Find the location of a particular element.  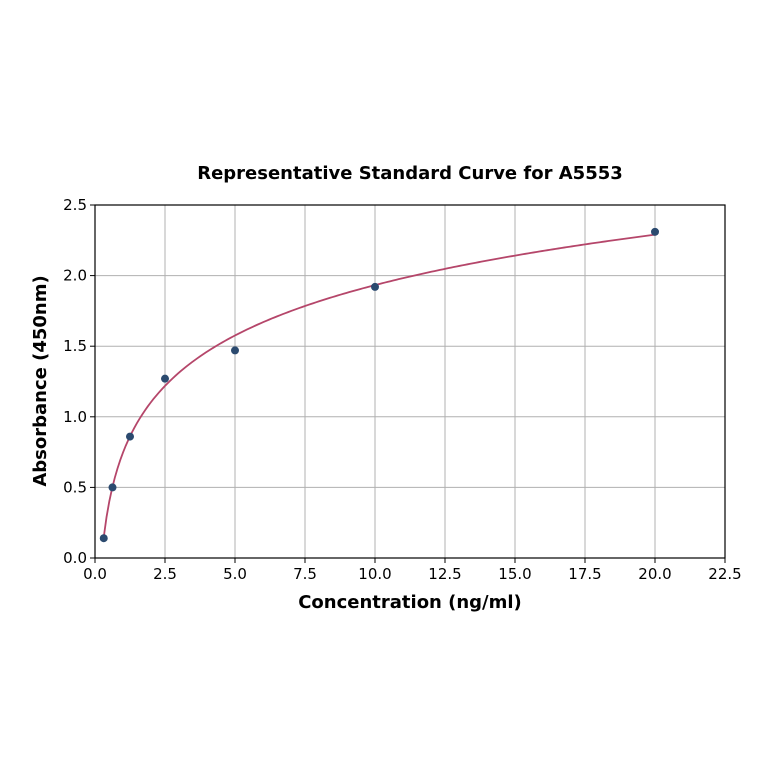

x-axis-ticks: 0.0 2.5 5.0 7.5 10.0 12.5 15.0 17.5 20.0 22.5 is located at coordinates (412, 570).